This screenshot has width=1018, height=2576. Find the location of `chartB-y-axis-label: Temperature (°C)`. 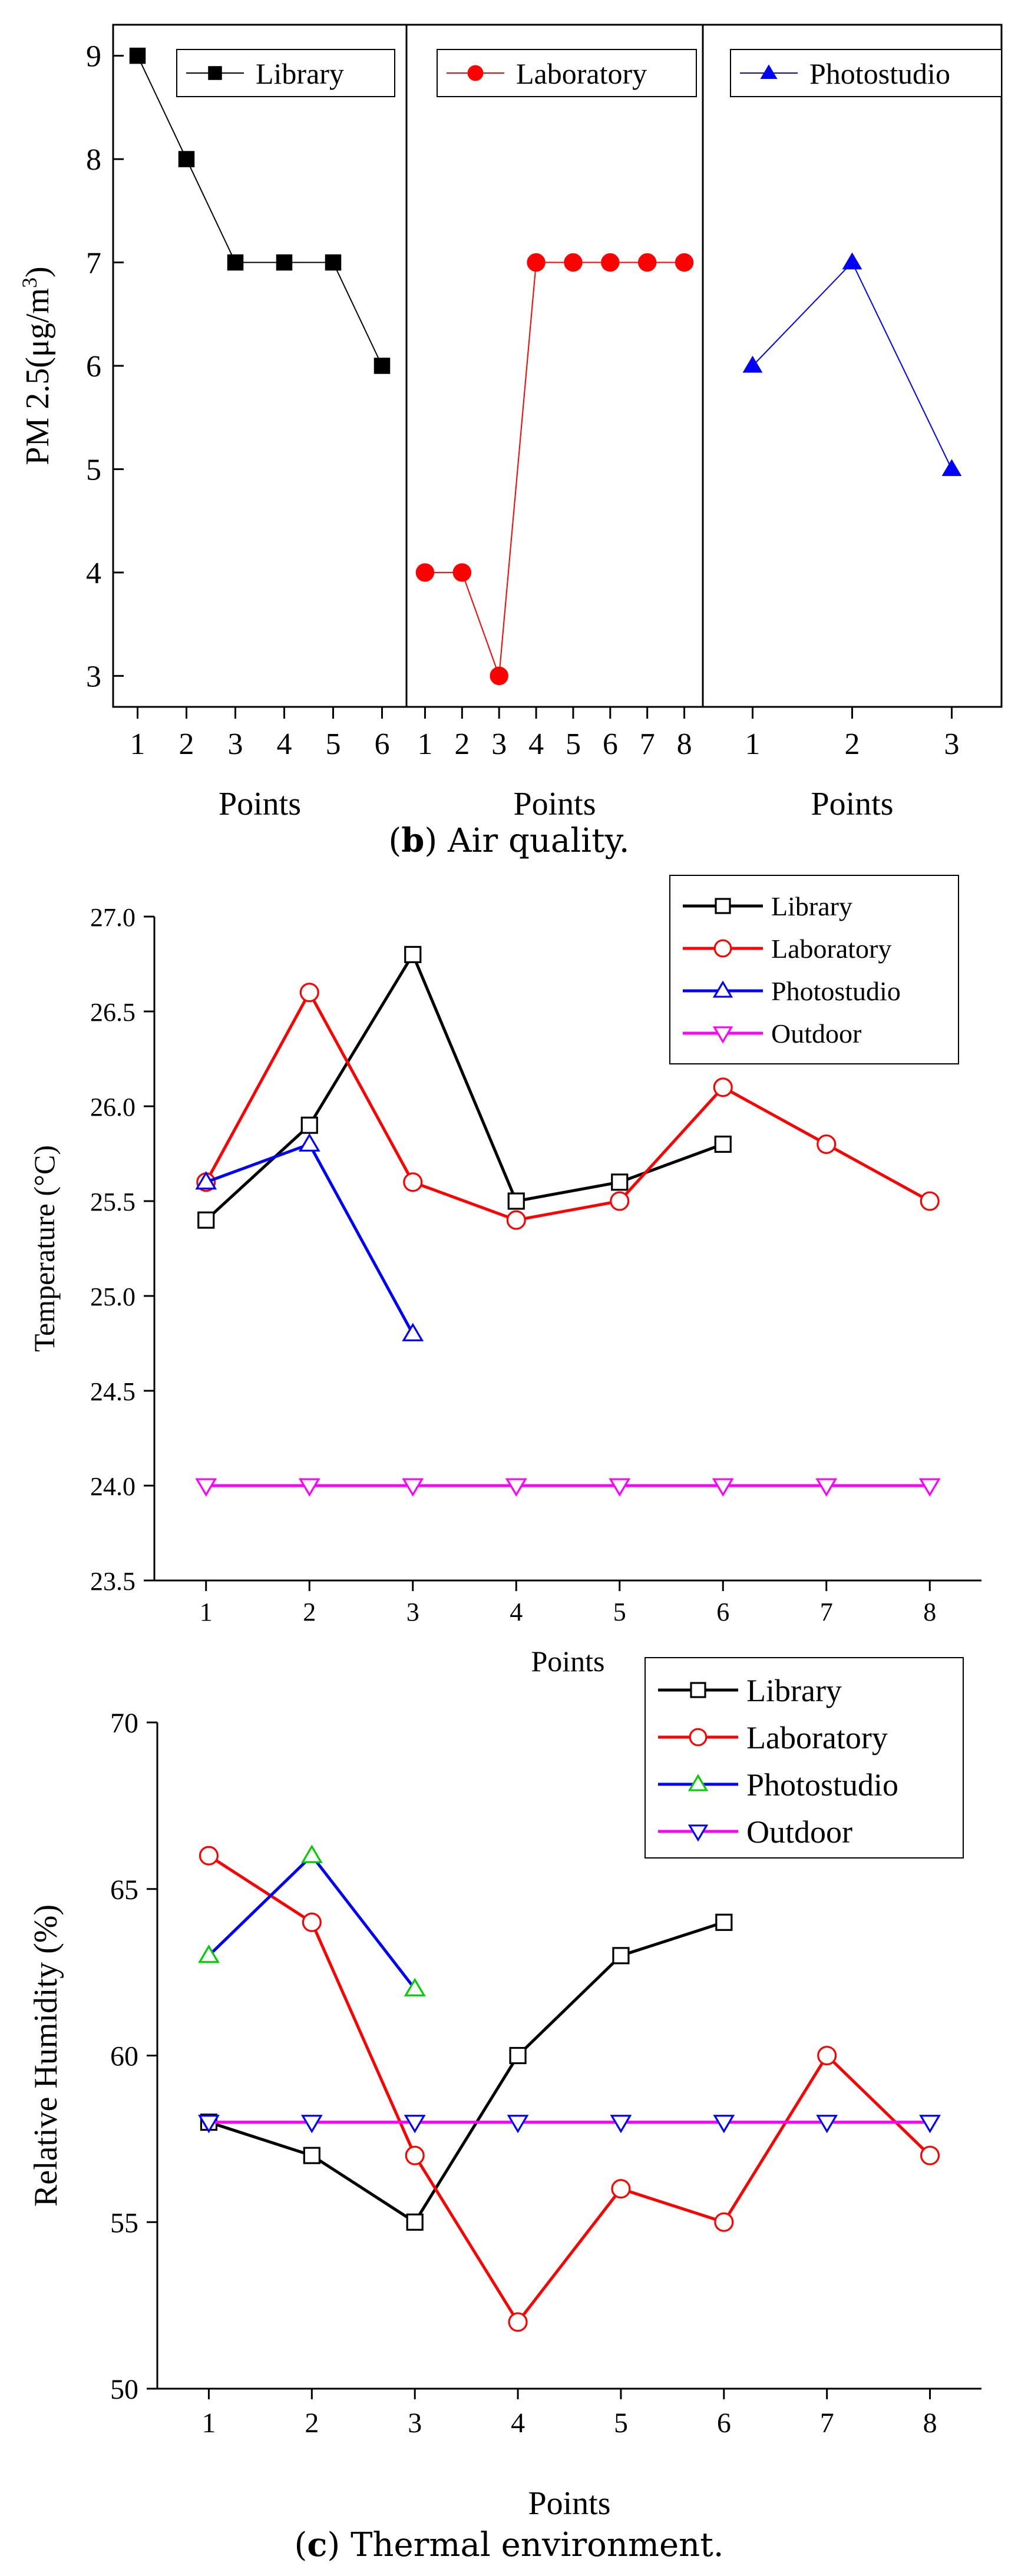

chartB-y-axis-label: Temperature (°C) is located at coordinates (44, 1248).